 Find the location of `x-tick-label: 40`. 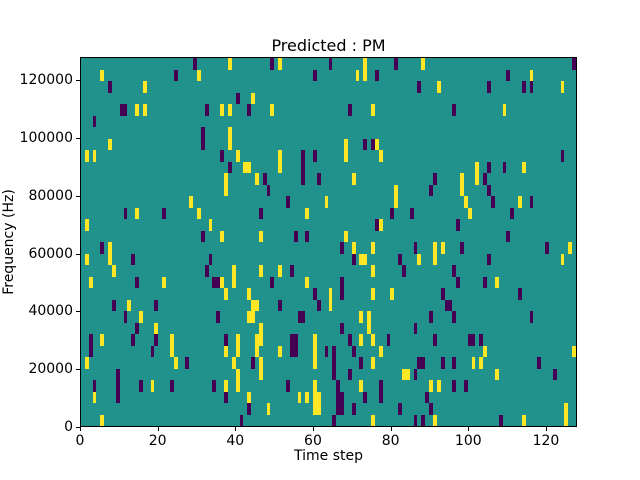

x-tick-label: 40 is located at coordinates (235, 441).